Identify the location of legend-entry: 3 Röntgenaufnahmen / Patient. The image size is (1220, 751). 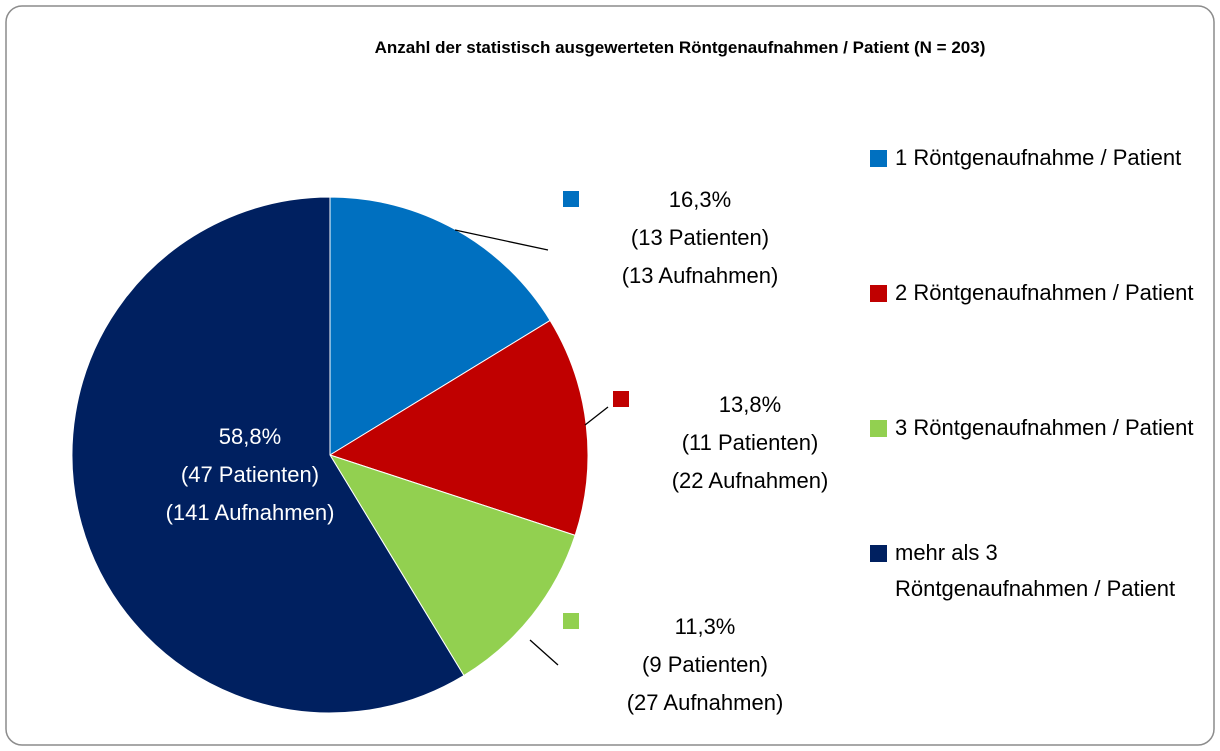
(1045, 428).